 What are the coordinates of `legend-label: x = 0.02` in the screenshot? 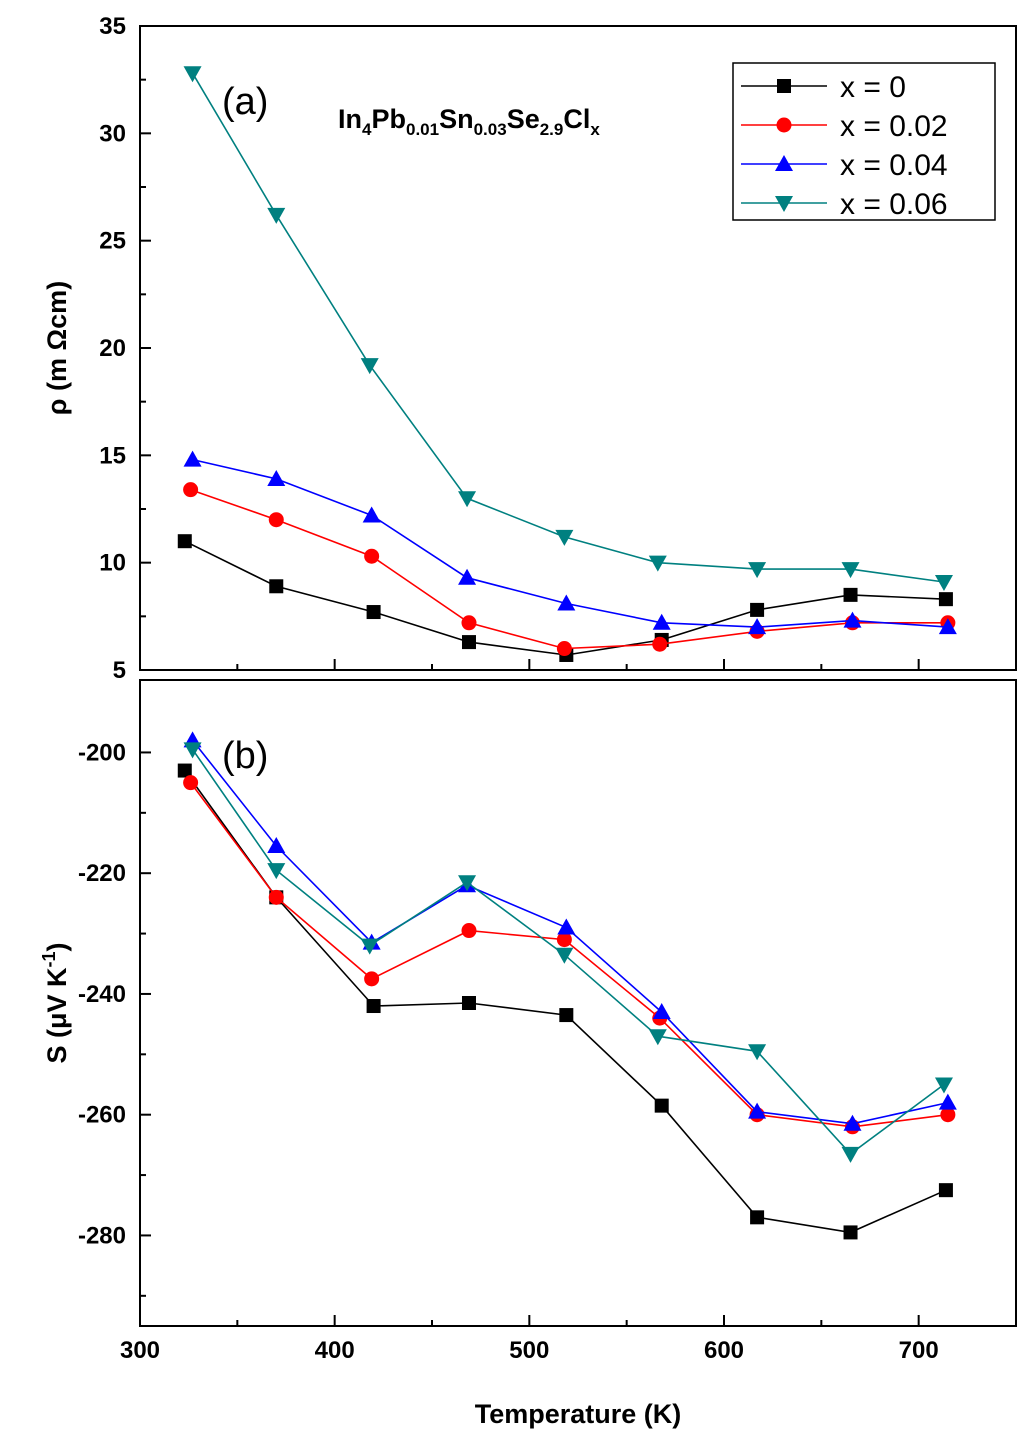 It's located at (894, 126).